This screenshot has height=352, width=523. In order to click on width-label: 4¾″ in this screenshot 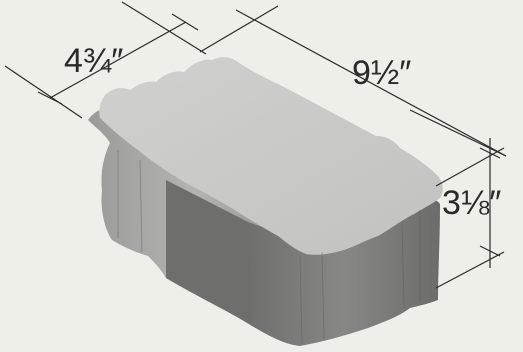, I will do `click(93, 61)`.